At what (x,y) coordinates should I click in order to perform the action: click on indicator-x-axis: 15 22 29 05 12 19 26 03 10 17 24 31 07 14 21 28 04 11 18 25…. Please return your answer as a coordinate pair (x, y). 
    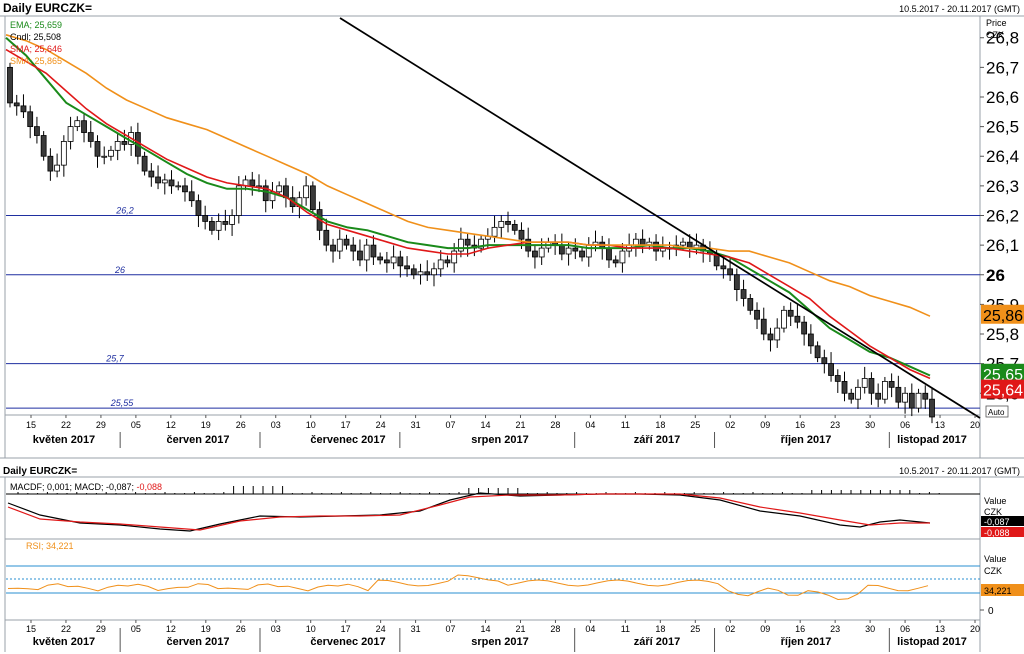
    Looking at the image, I should click on (503, 636).